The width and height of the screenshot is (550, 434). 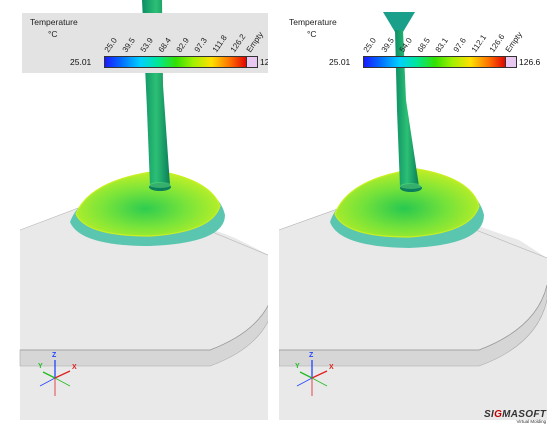 What do you see at coordinates (402, 102) in the screenshot?
I see `sprue` at bounding box center [402, 102].